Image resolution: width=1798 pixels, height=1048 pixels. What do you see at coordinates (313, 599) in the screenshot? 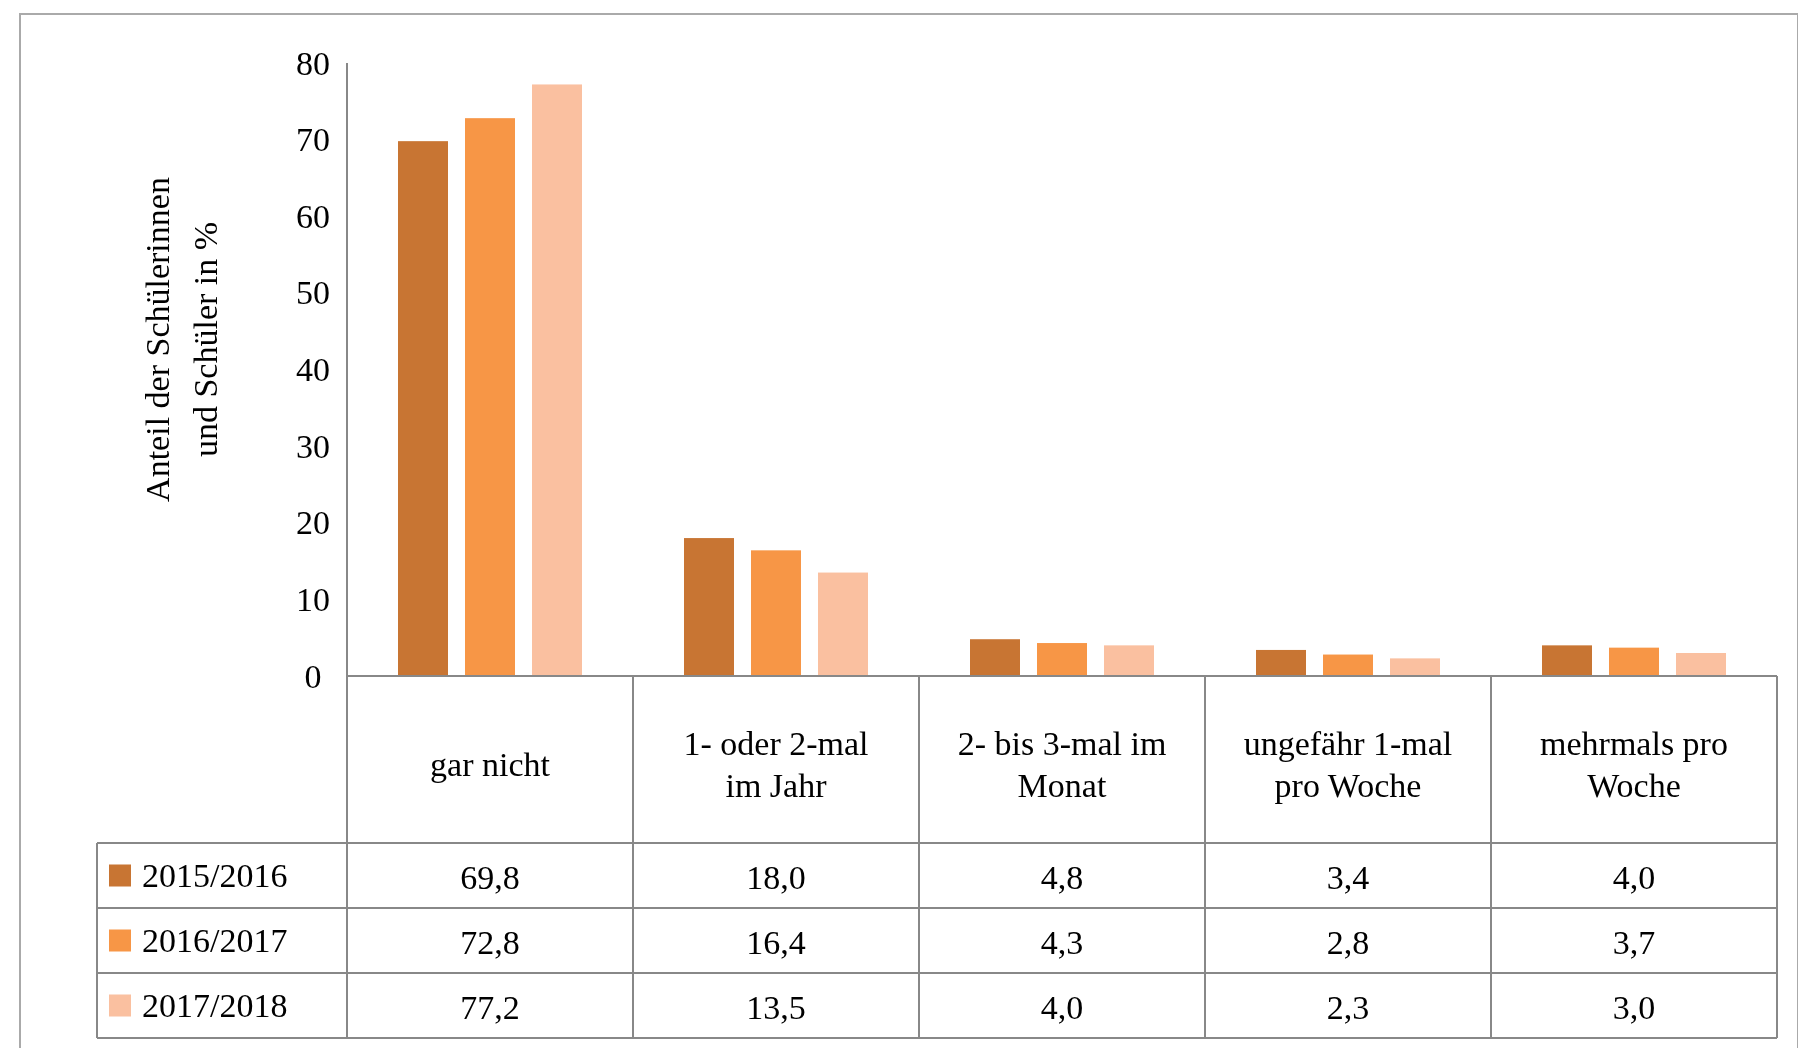
I see `y-tick-label: 10` at bounding box center [313, 599].